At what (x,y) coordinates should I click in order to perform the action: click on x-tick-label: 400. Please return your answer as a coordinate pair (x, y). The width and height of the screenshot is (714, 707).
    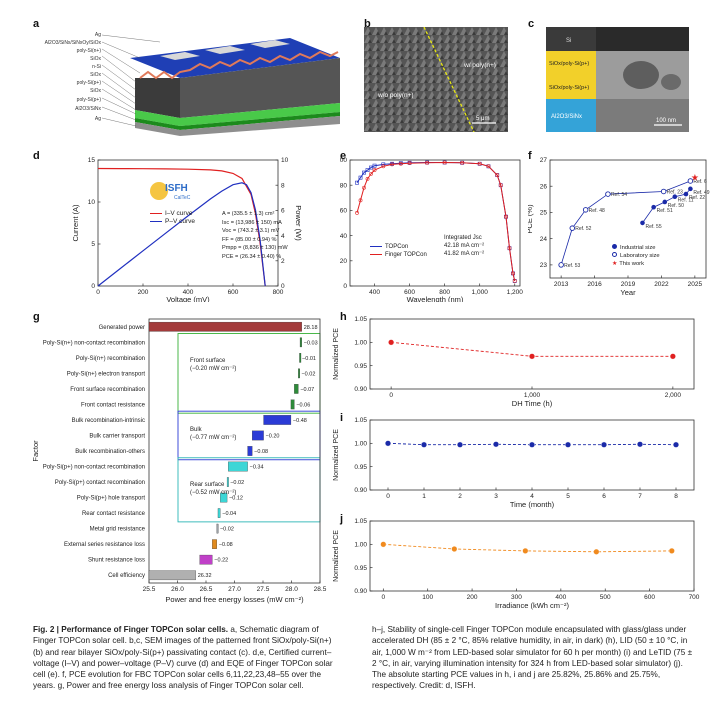
    Looking at the image, I should click on (374, 292).